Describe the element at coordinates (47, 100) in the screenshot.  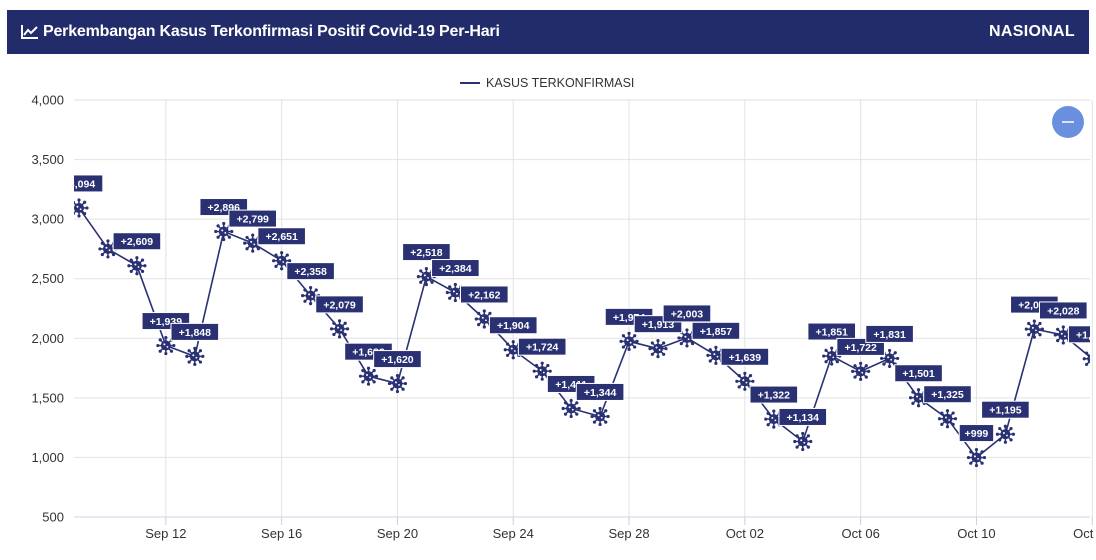
I see `y-tick-label: 4,000` at that location.